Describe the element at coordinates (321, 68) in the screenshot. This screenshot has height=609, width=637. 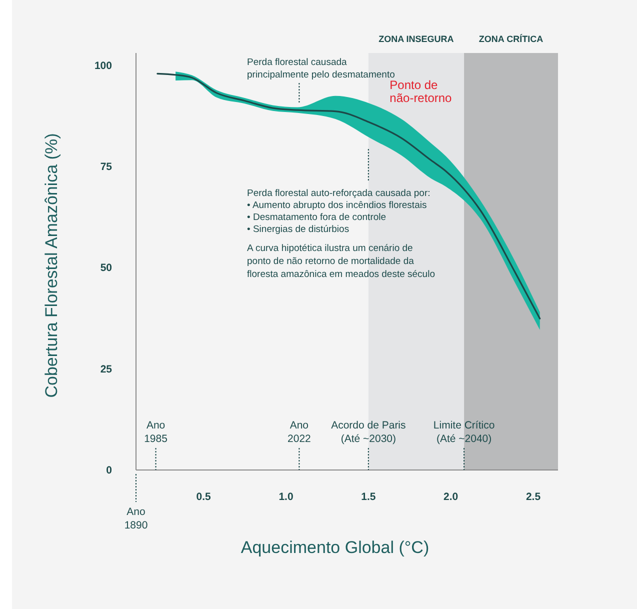
I see `annotation: Perda florestal causada principalmente pelo desmatamento` at that location.